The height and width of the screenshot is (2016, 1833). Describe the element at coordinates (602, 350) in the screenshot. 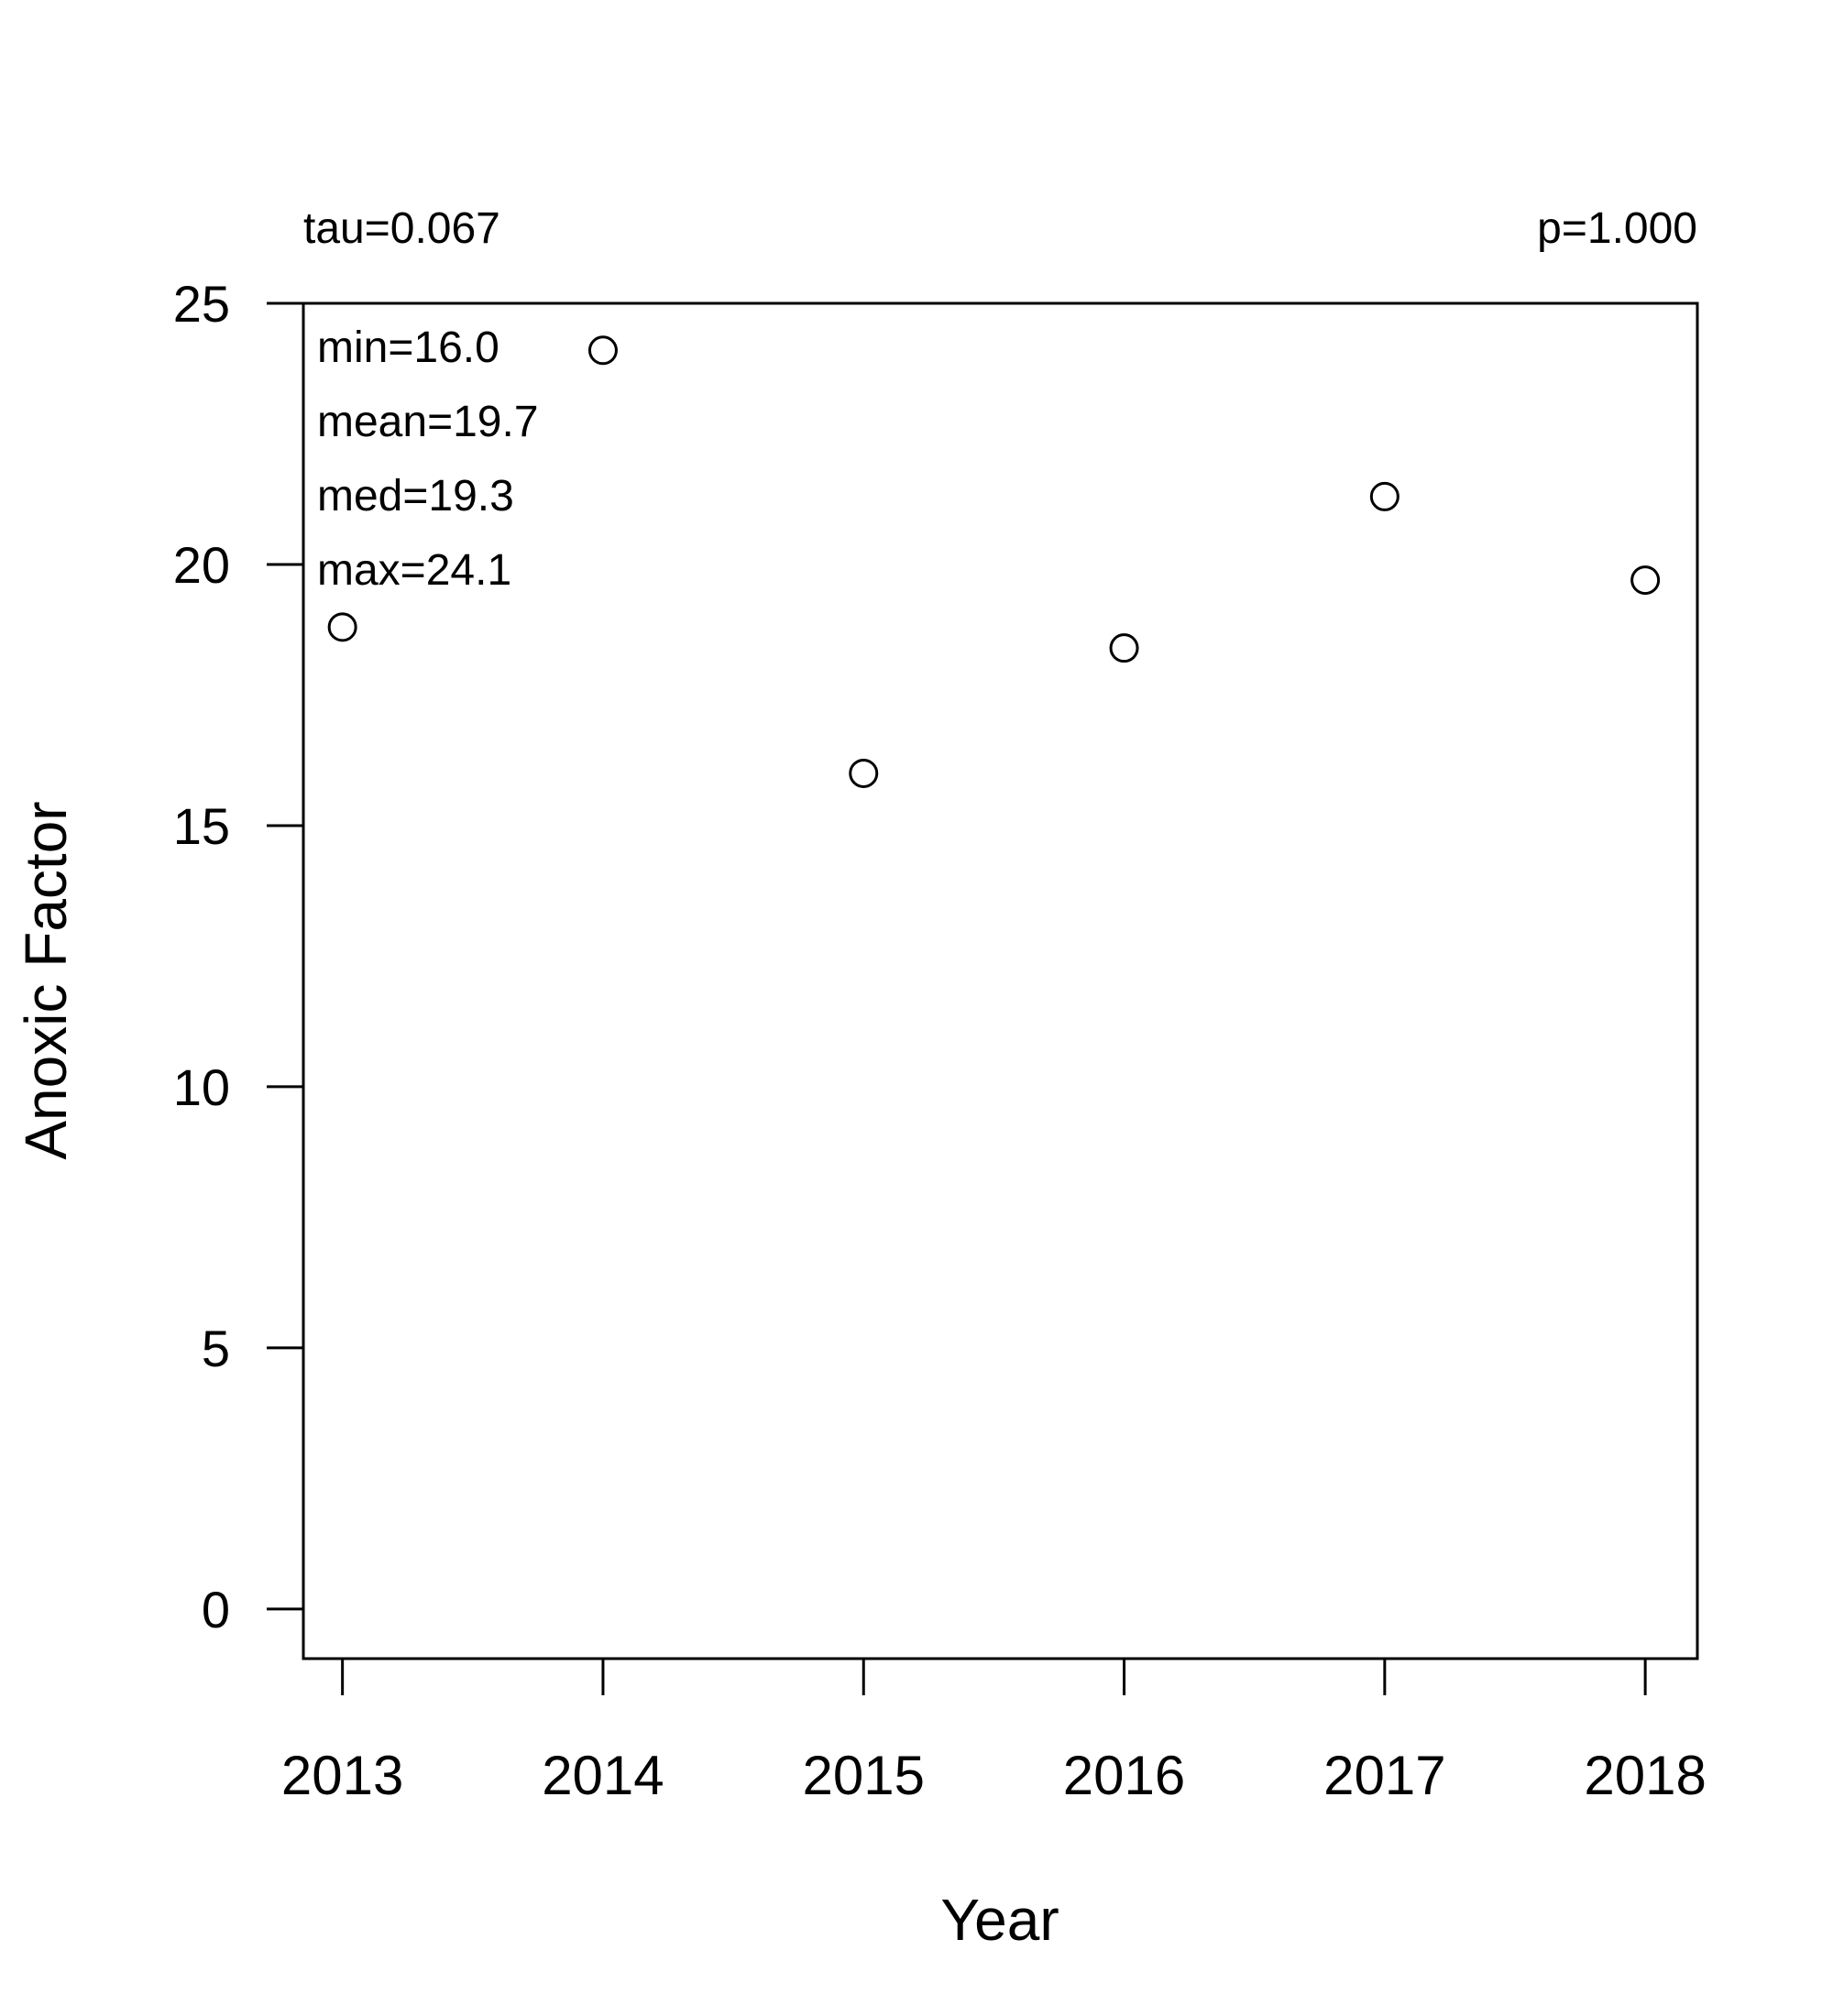

I see `data-point-2014` at that location.